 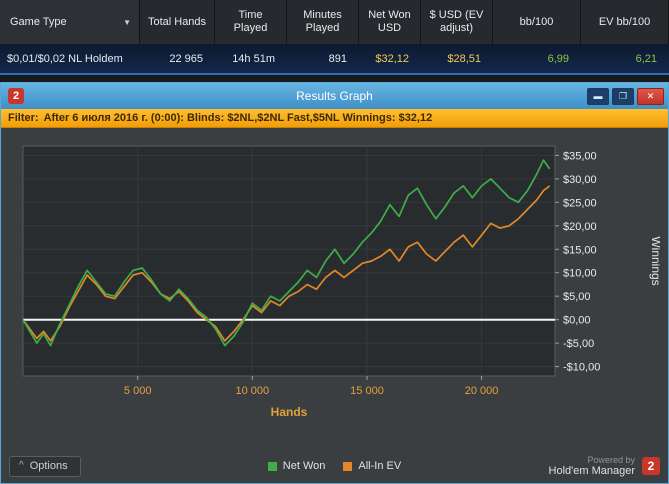 I want to click on options-button: ^ Options, so click(x=45, y=466).